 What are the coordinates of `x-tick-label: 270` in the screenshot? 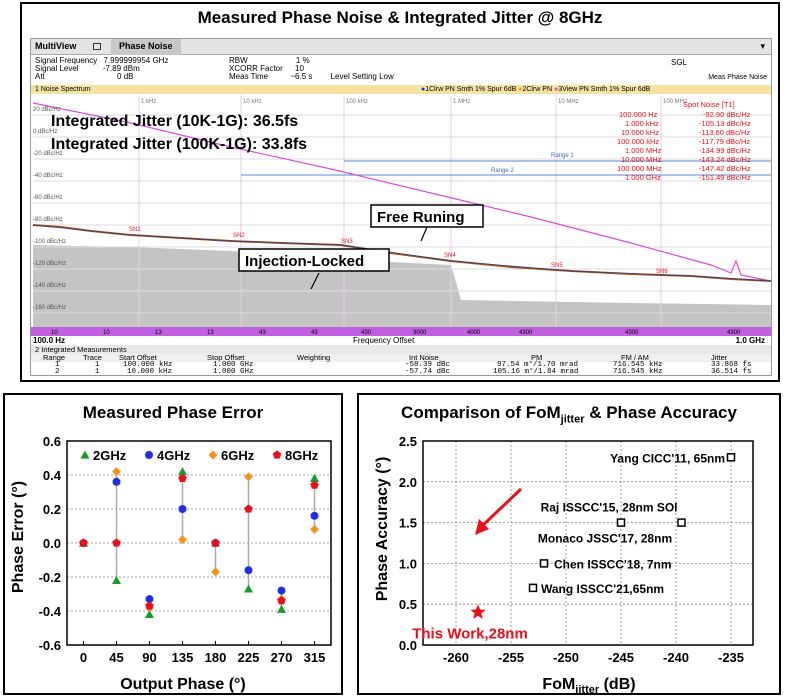 It's located at (282, 657).